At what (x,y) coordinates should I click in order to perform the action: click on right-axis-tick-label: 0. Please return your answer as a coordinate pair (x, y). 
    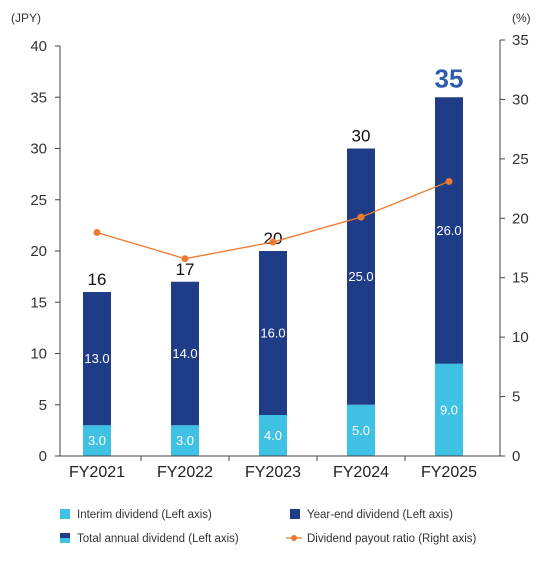
    Looking at the image, I should click on (516, 456).